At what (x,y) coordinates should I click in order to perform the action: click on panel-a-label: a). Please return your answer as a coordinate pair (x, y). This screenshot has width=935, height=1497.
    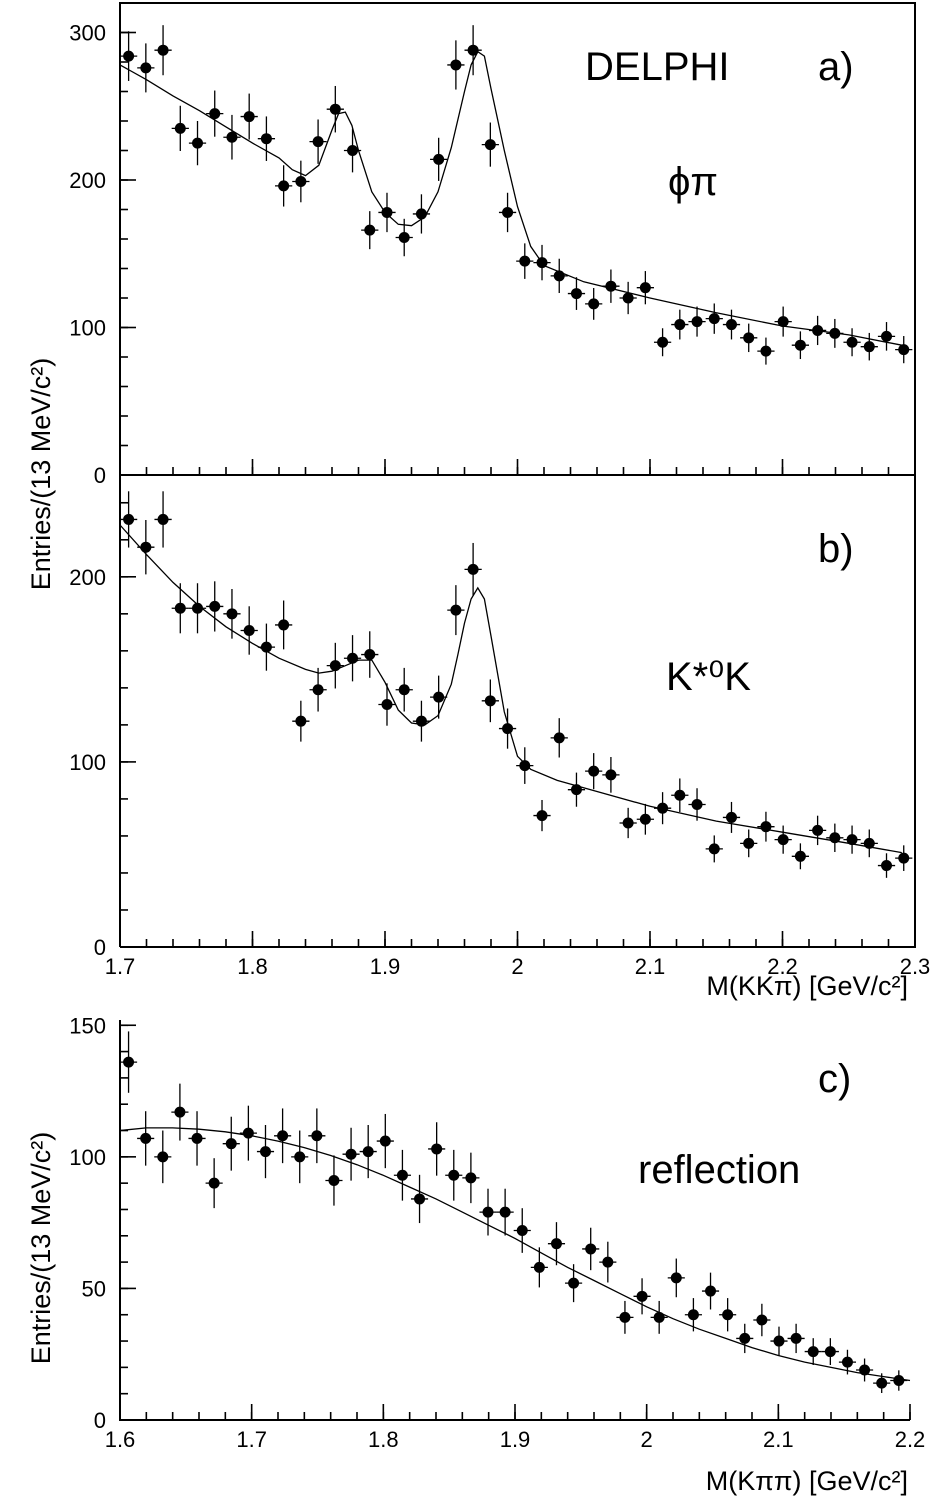
    Looking at the image, I should click on (836, 67).